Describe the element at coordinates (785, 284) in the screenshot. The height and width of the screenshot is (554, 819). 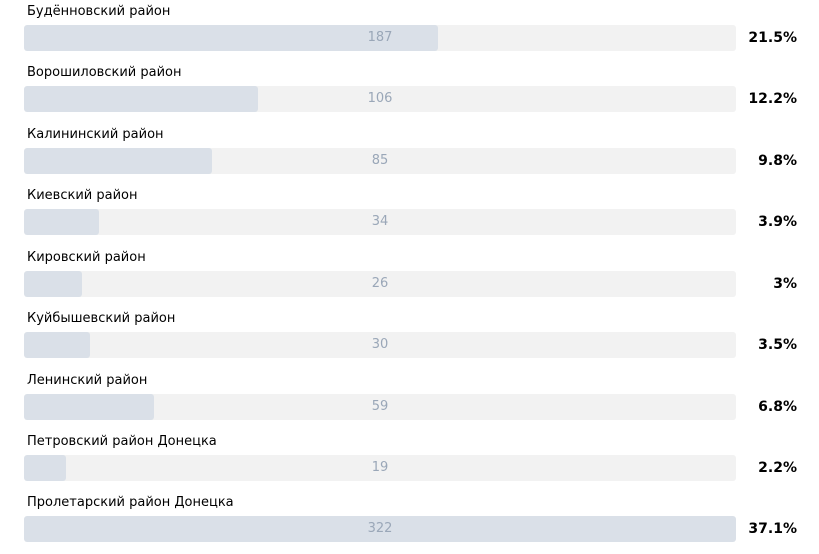
I see `option-percent: 3%` at that location.